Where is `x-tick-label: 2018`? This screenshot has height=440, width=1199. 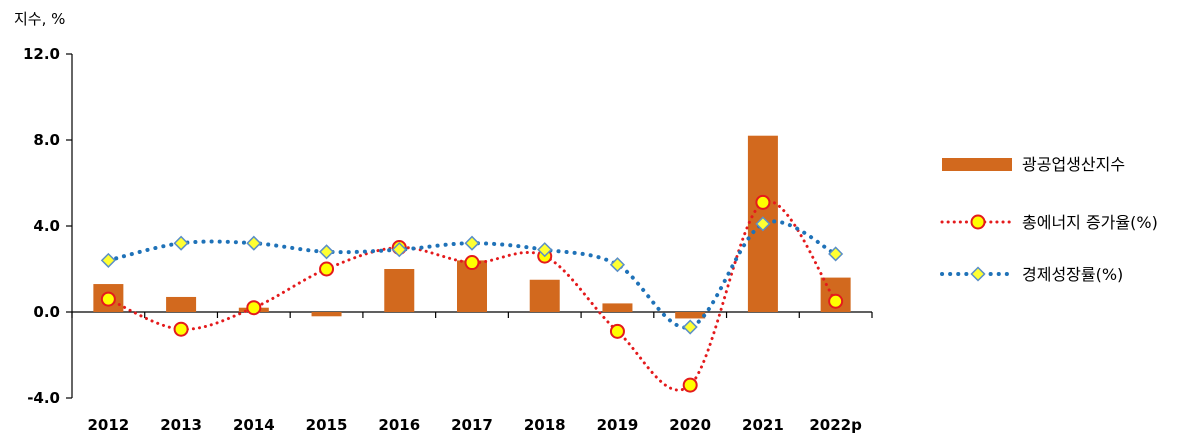 x-tick-label: 2018 is located at coordinates (545, 425).